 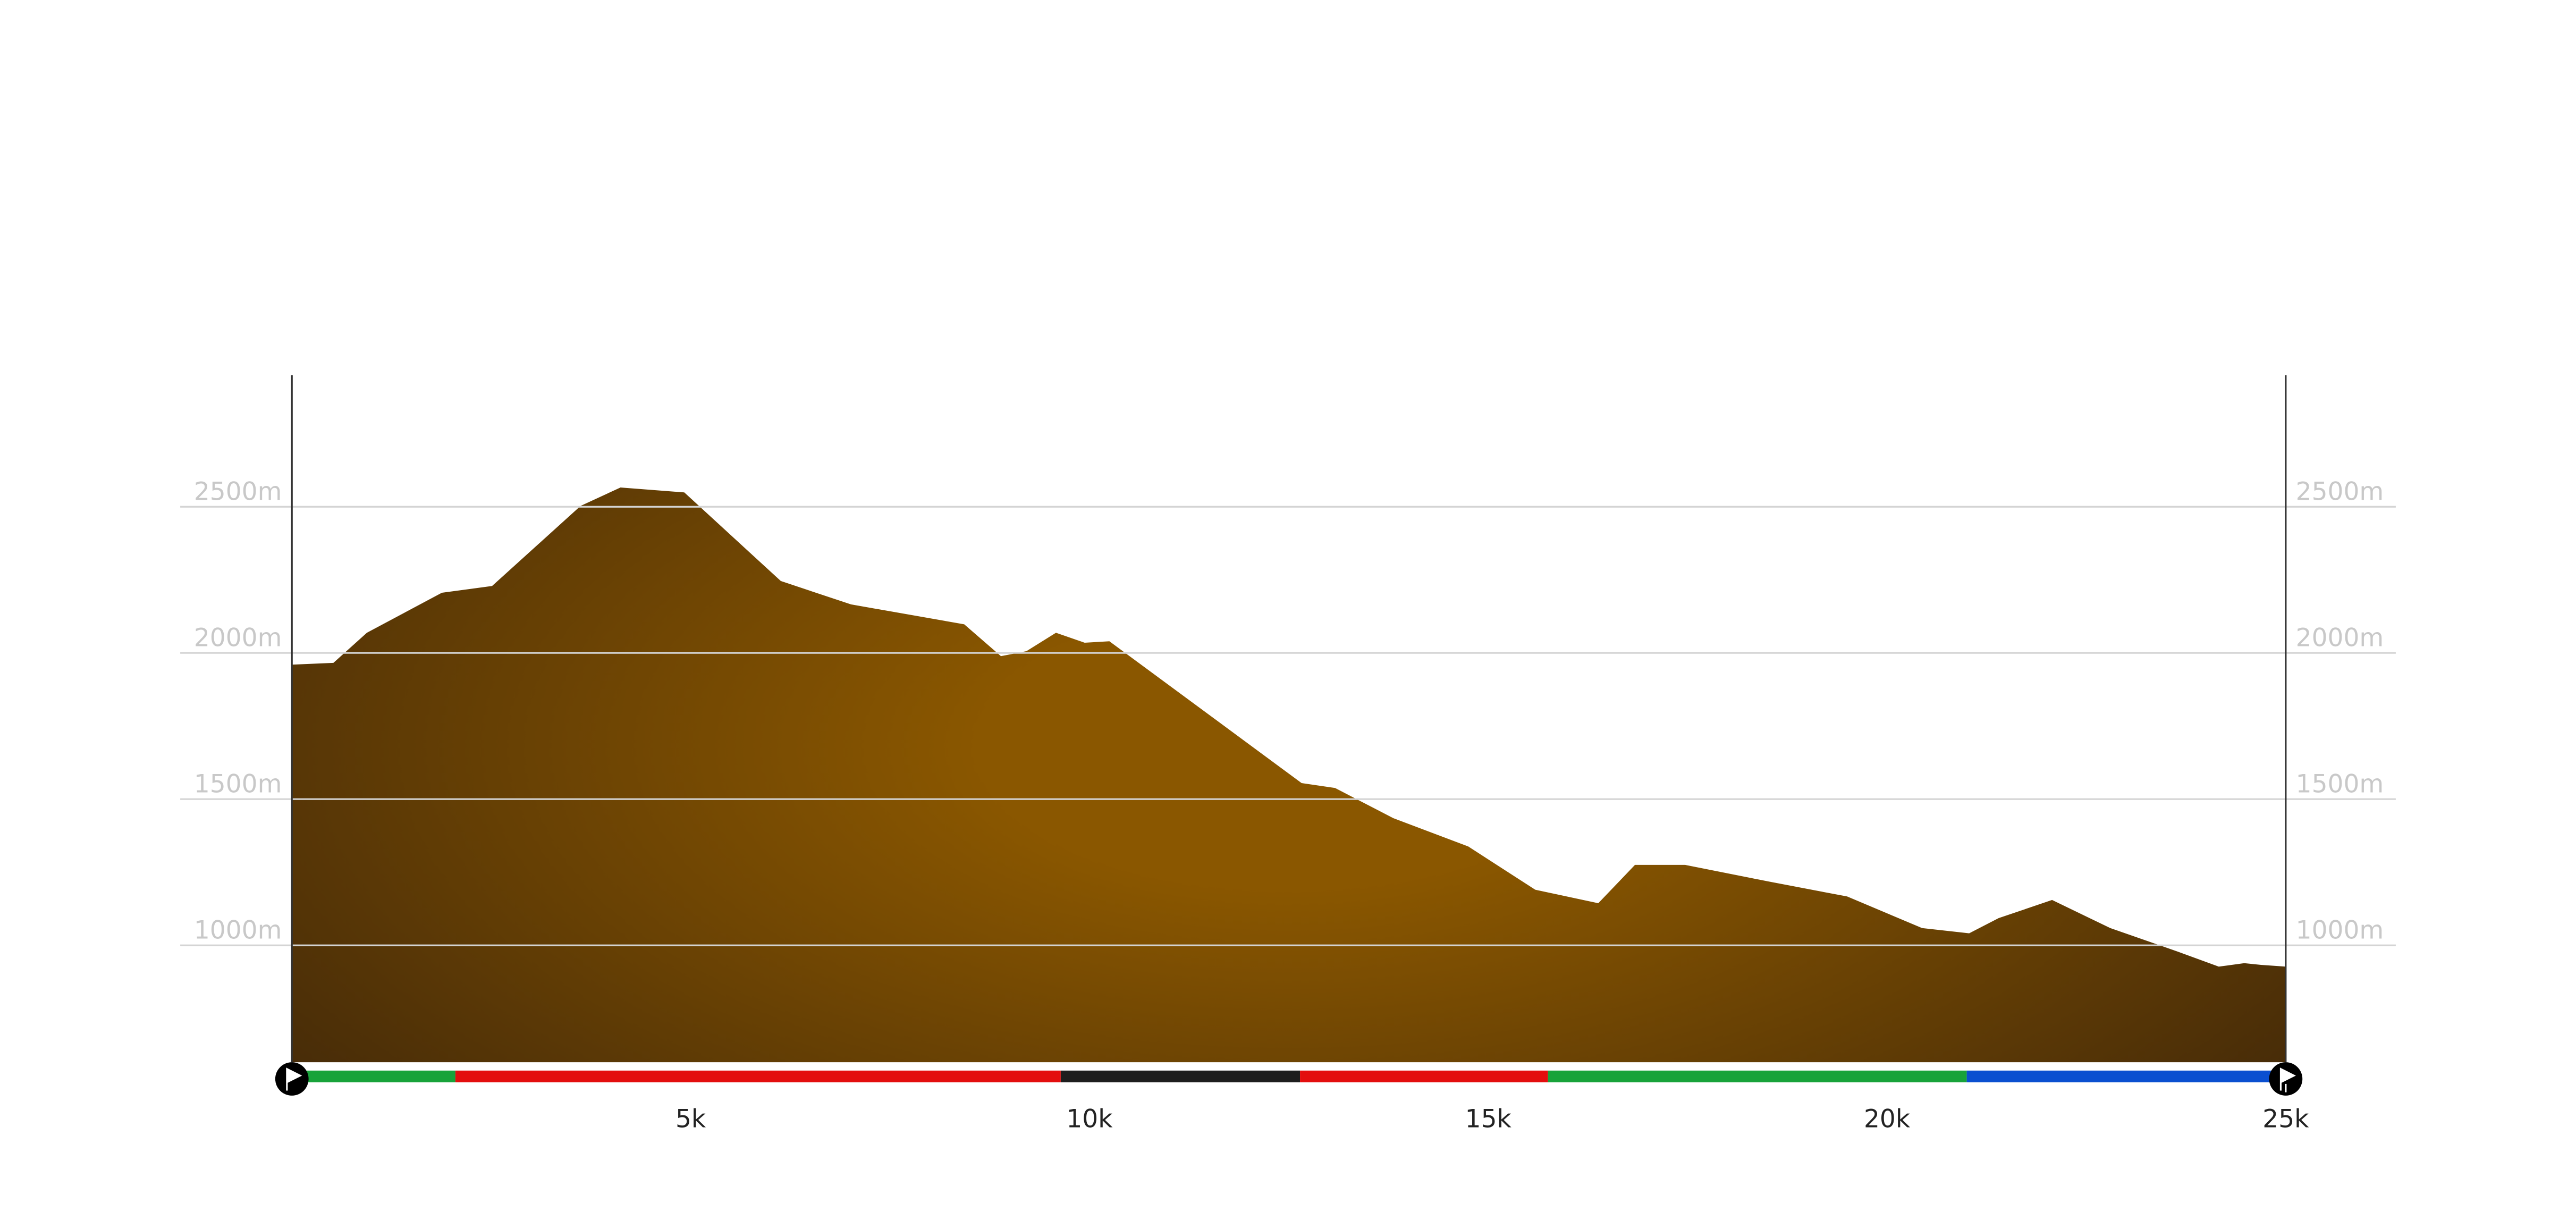 I want to click on y-tick-label: 2000m, so click(x=238, y=638).